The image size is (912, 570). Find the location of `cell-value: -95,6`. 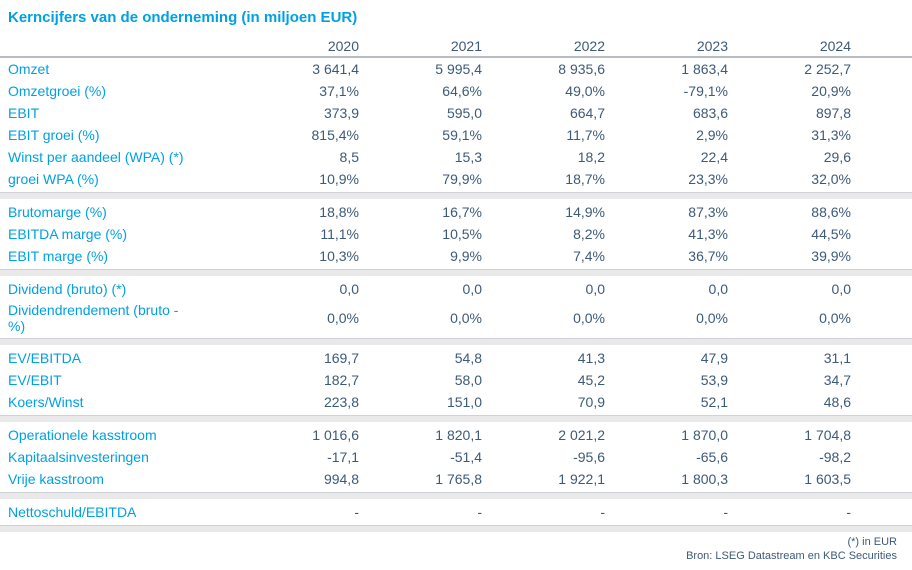

cell-value: -95,6 is located at coordinates (589, 457).